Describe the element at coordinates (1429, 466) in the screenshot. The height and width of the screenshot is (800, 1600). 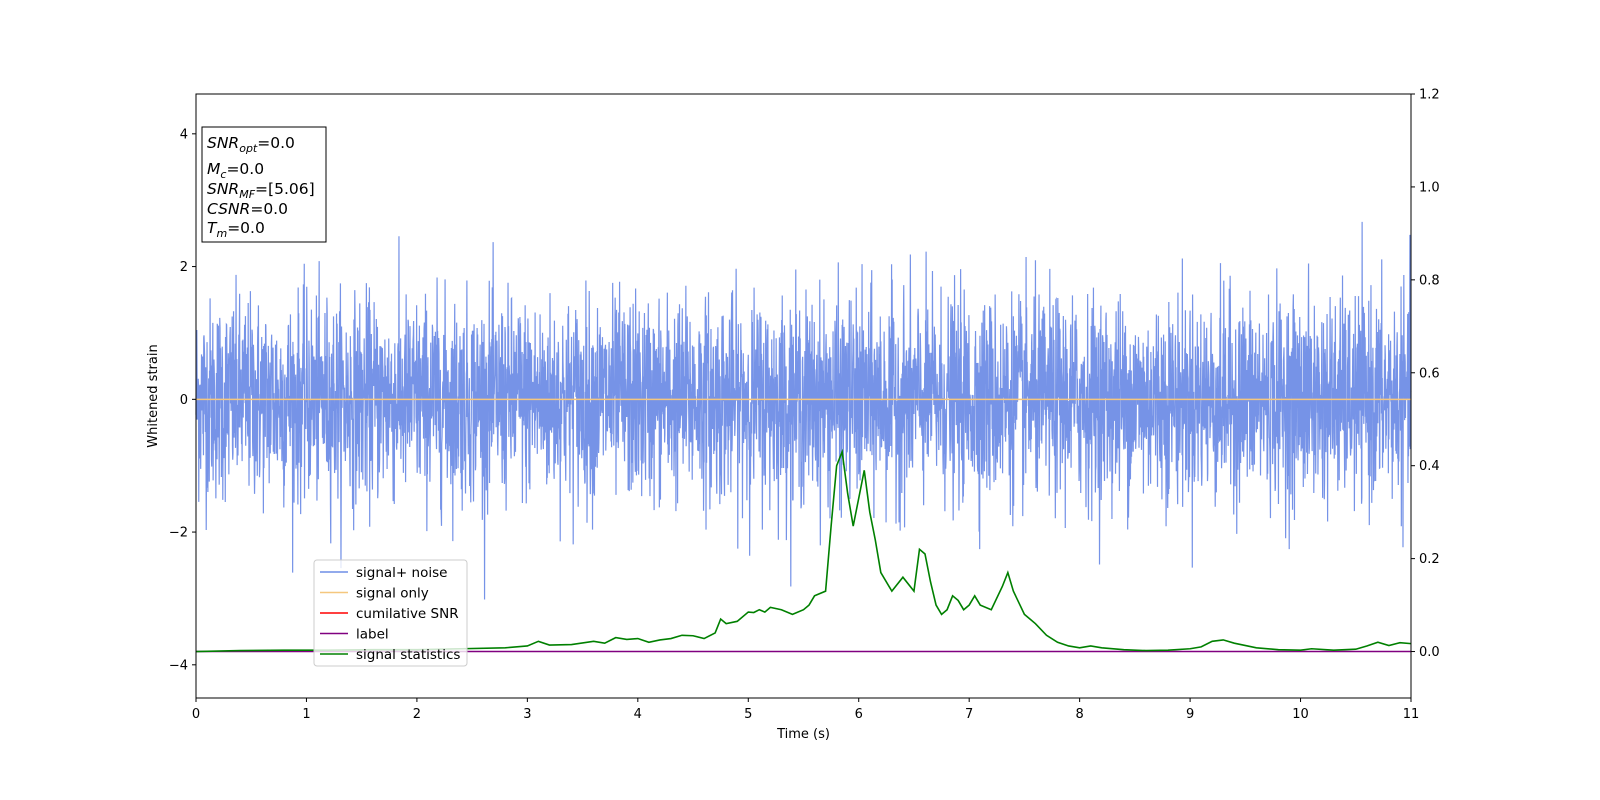
I see `y2-tick-label: 0.4` at that location.